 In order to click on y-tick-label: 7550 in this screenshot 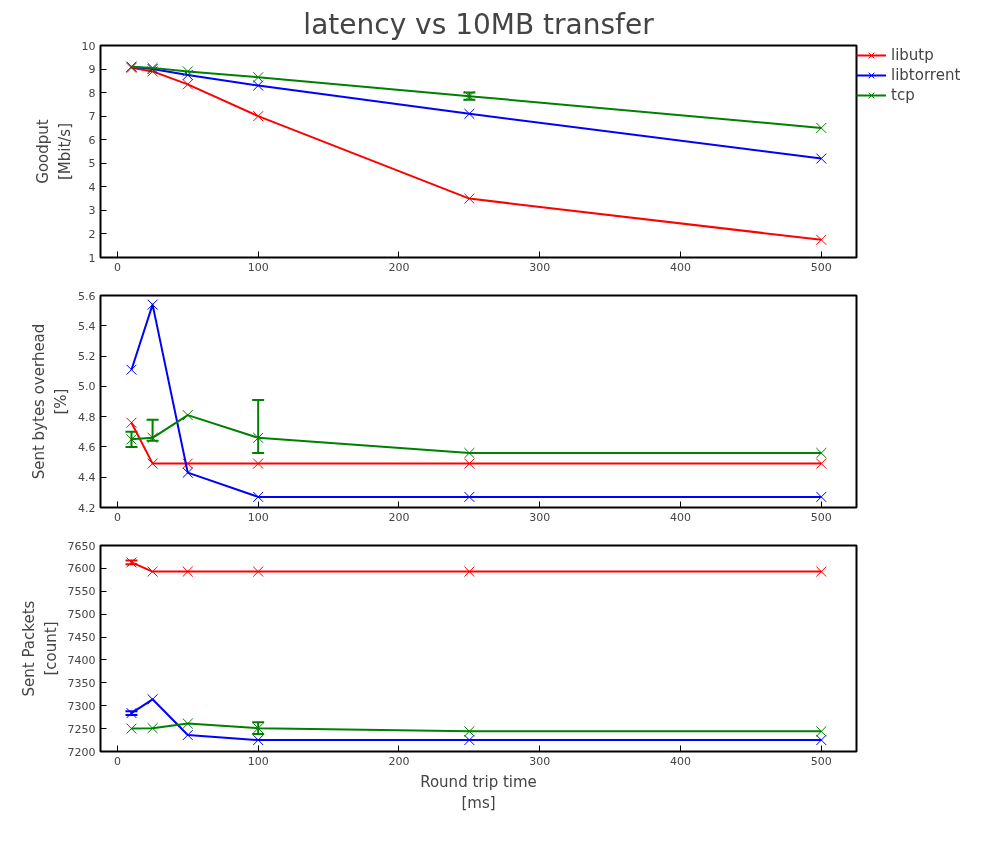, I will do `click(81, 592)`.